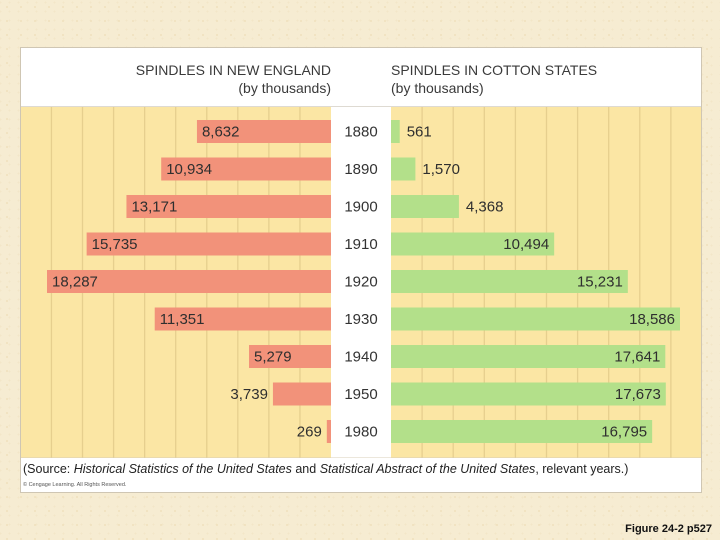 Image resolution: width=720 pixels, height=540 pixels. What do you see at coordinates (638, 394) in the screenshot?
I see `cotton-states-value-label: 17,673` at bounding box center [638, 394].